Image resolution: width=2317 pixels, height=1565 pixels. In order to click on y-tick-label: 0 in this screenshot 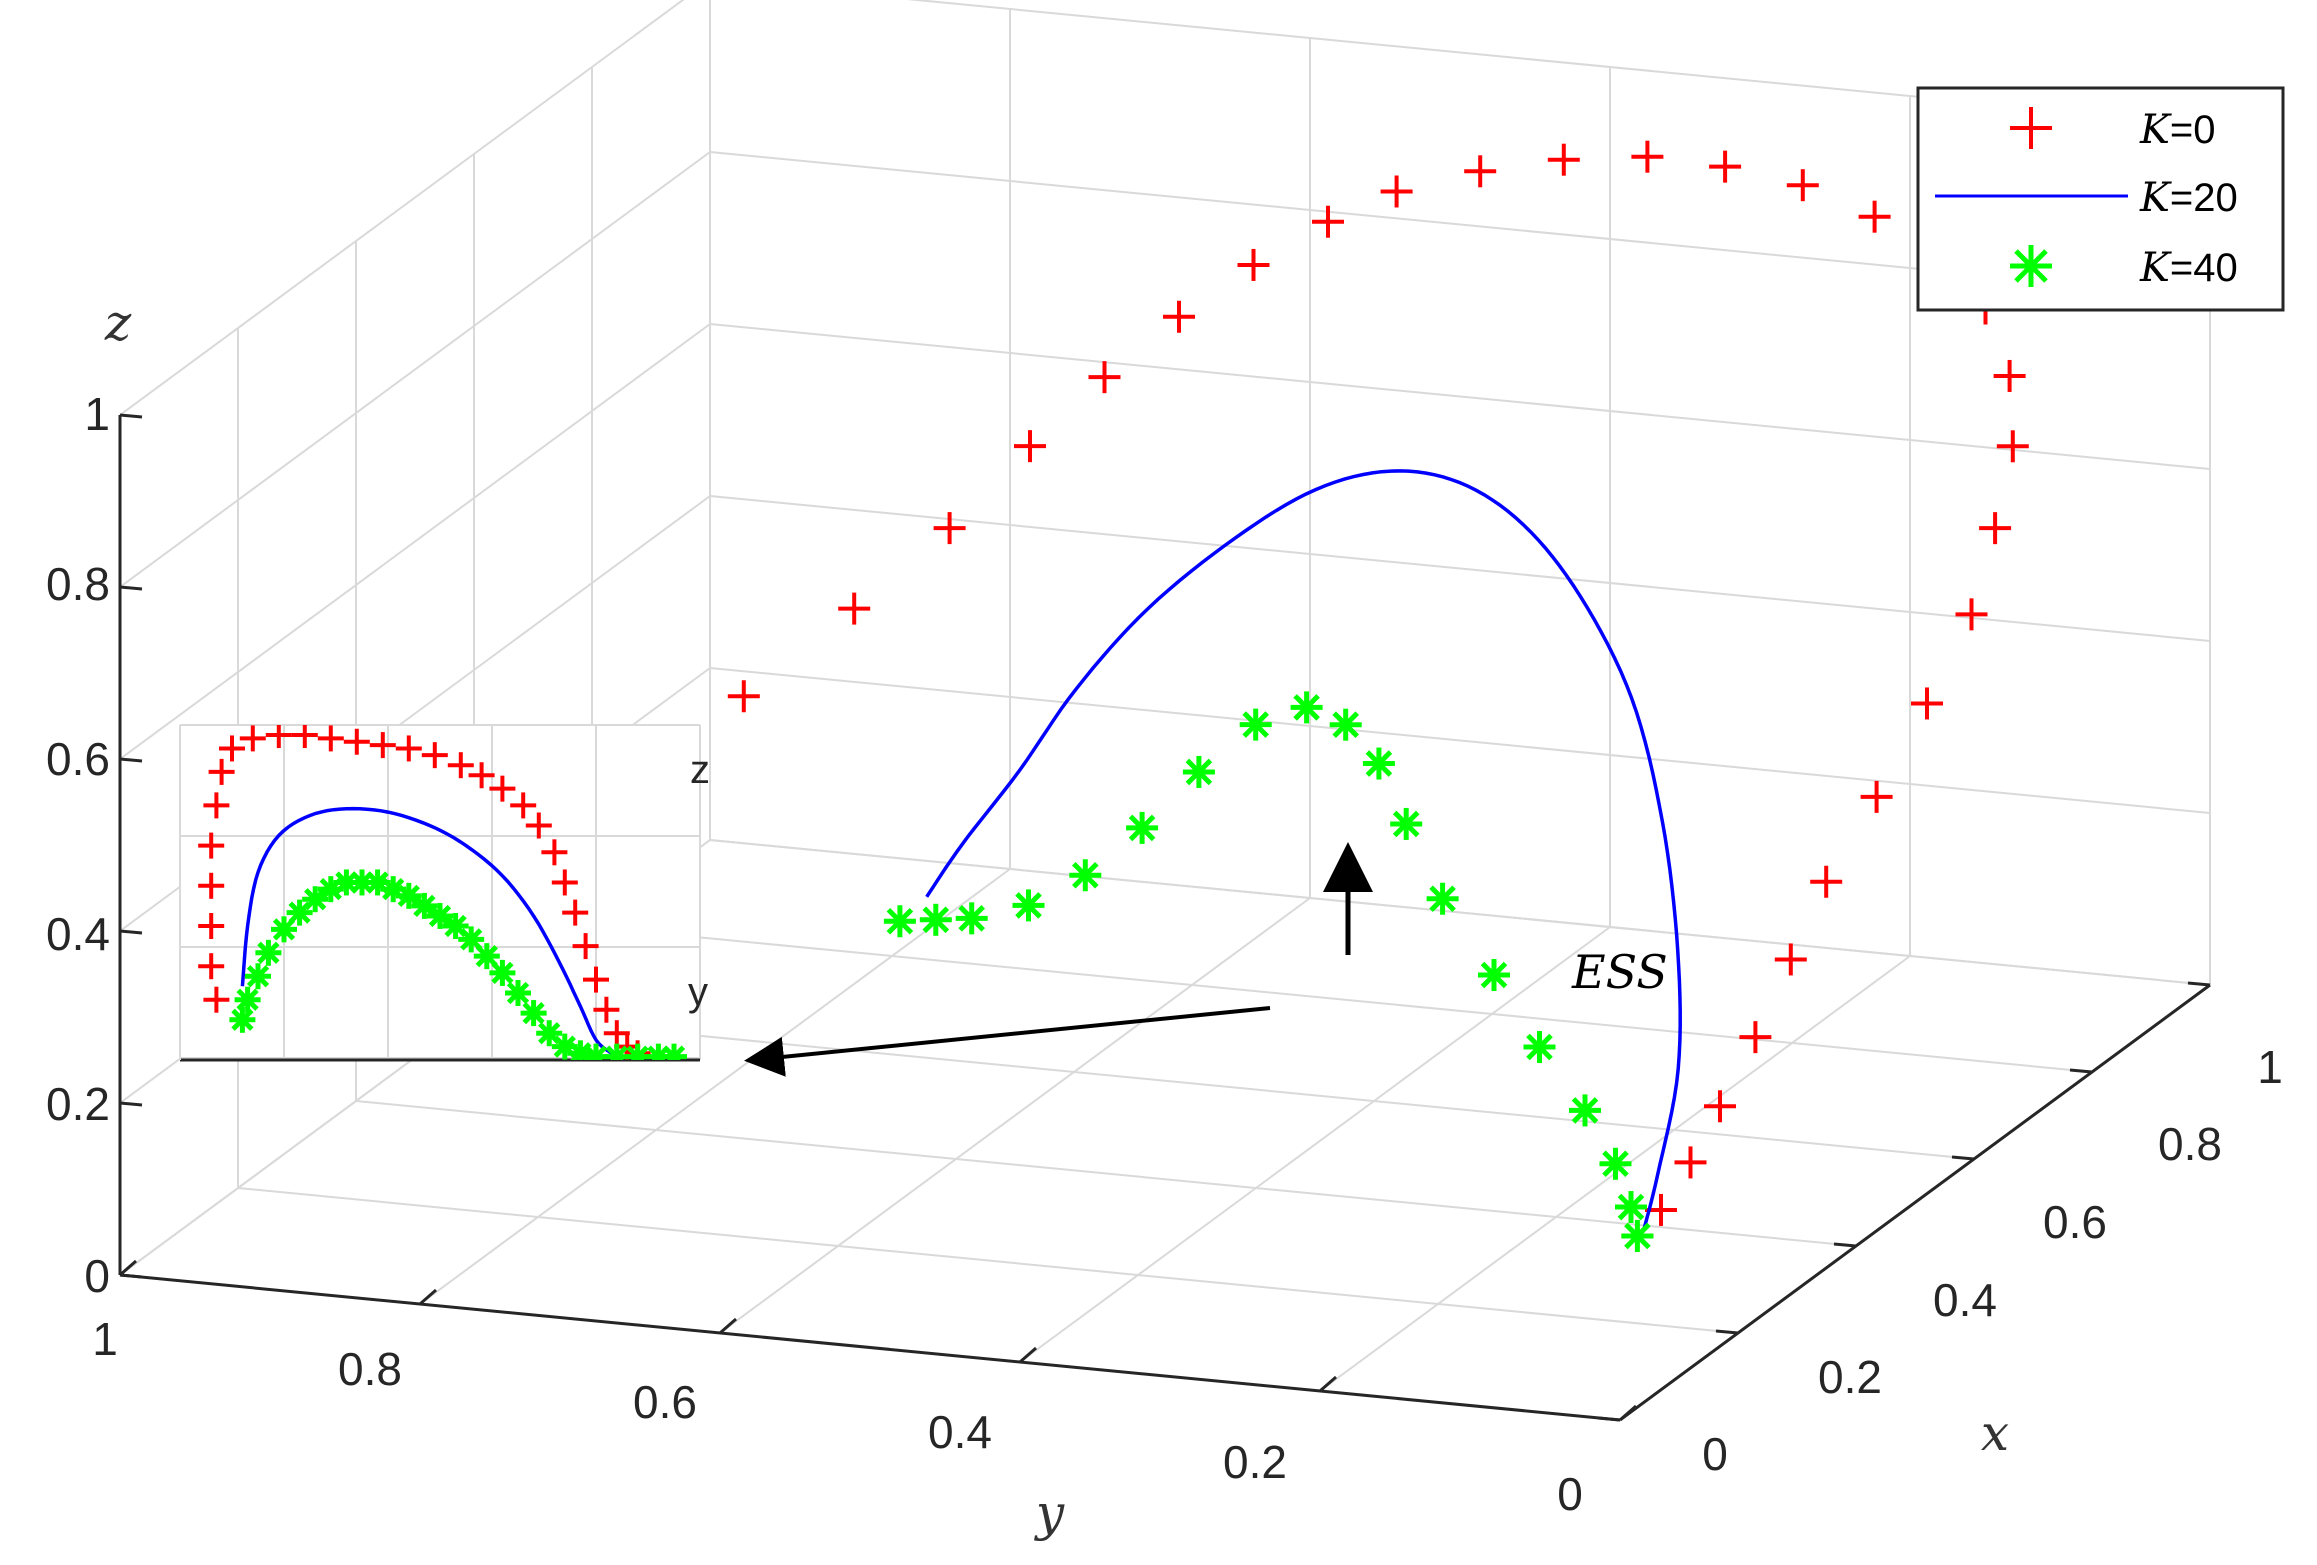, I will do `click(1570, 1494)`.